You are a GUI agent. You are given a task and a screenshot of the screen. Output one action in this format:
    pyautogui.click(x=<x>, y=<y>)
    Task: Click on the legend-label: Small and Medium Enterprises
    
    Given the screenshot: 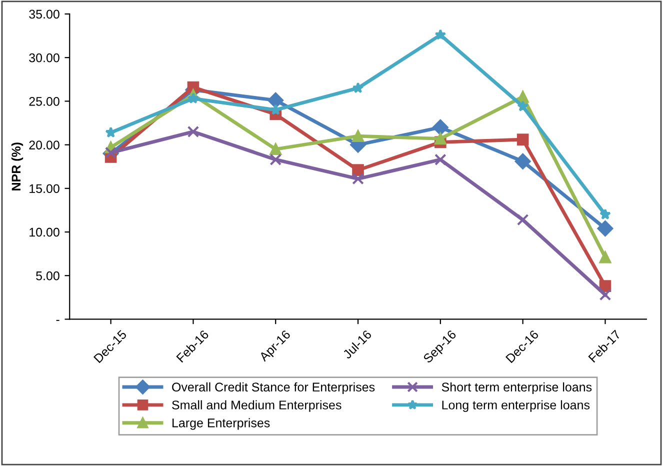 What is the action you would take?
    pyautogui.click(x=257, y=406)
    